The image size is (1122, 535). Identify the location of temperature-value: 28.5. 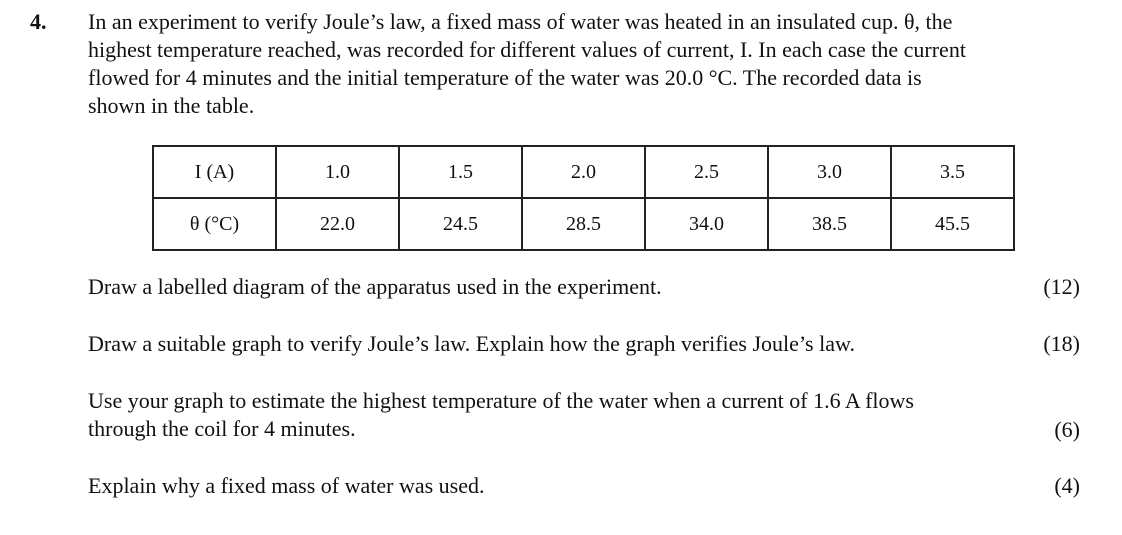
(583, 224).